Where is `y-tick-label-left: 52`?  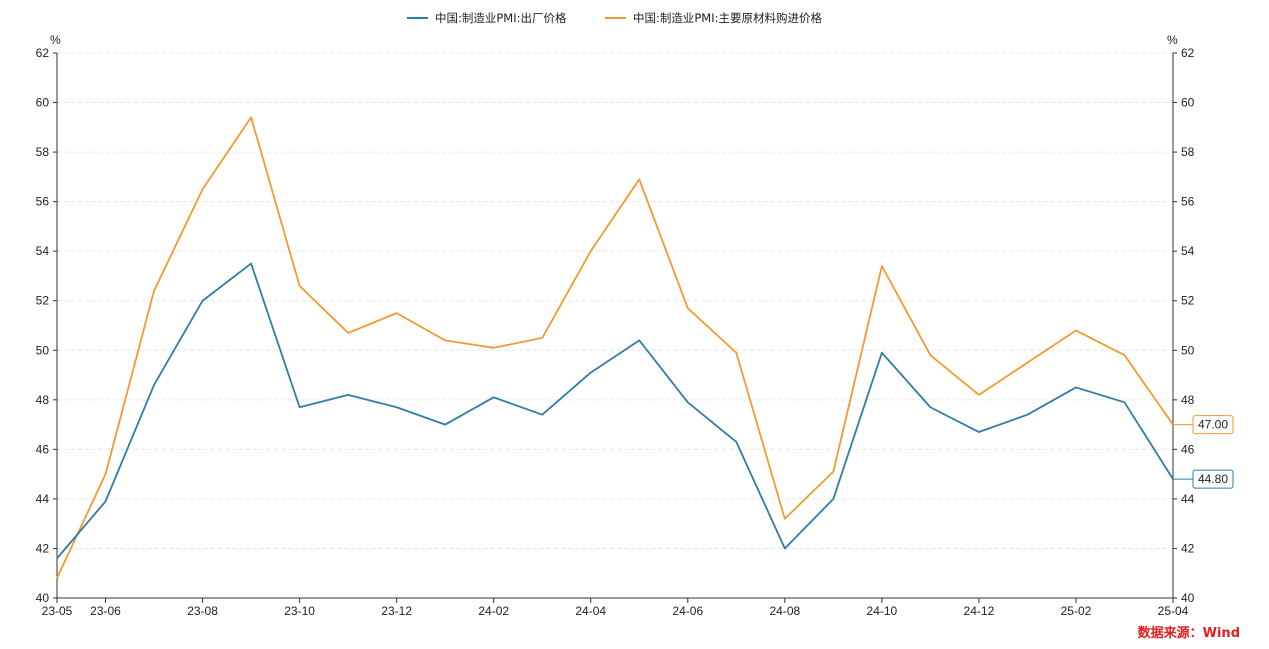
y-tick-label-left: 52 is located at coordinates (43, 301).